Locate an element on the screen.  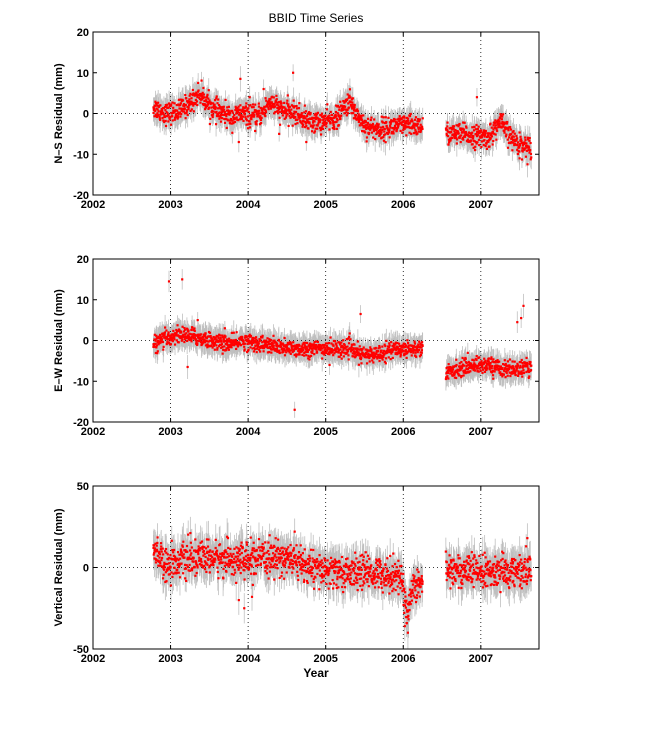
data-points is located at coordinates (342, 118).